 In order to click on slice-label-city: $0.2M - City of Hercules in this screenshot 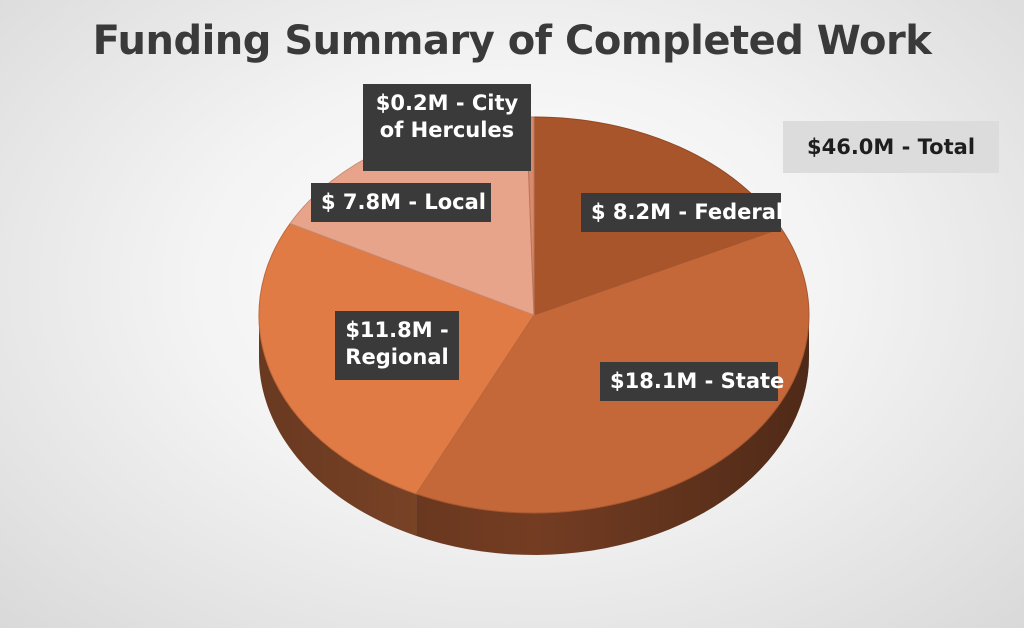, I will do `click(447, 127)`.